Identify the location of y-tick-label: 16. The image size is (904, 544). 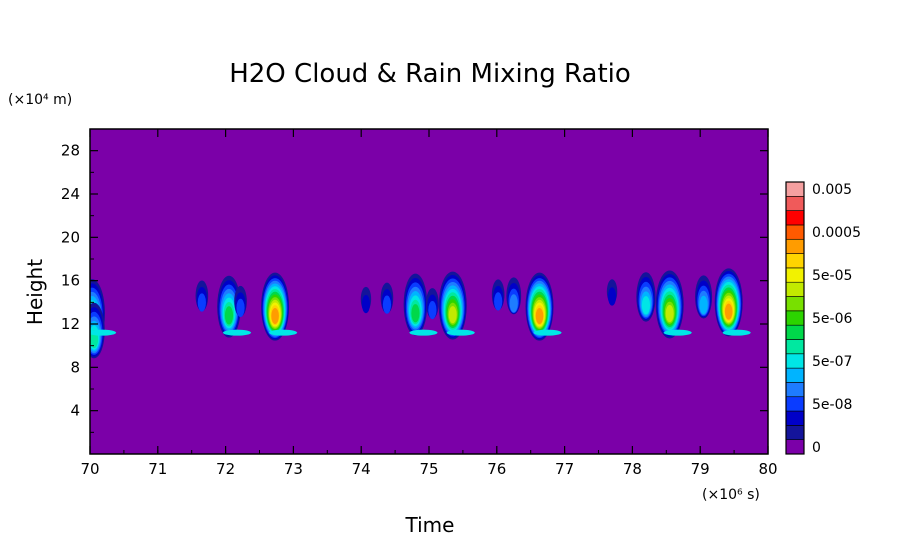
(70, 281).